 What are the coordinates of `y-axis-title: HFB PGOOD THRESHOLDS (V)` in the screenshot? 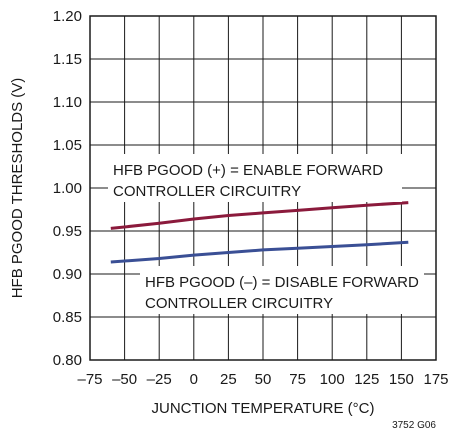 It's located at (17, 188).